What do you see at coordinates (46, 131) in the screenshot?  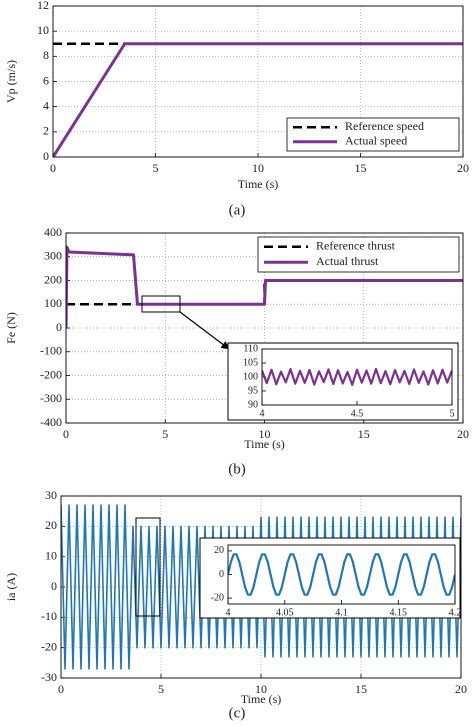 I see `y-tick-label: 2` at bounding box center [46, 131].